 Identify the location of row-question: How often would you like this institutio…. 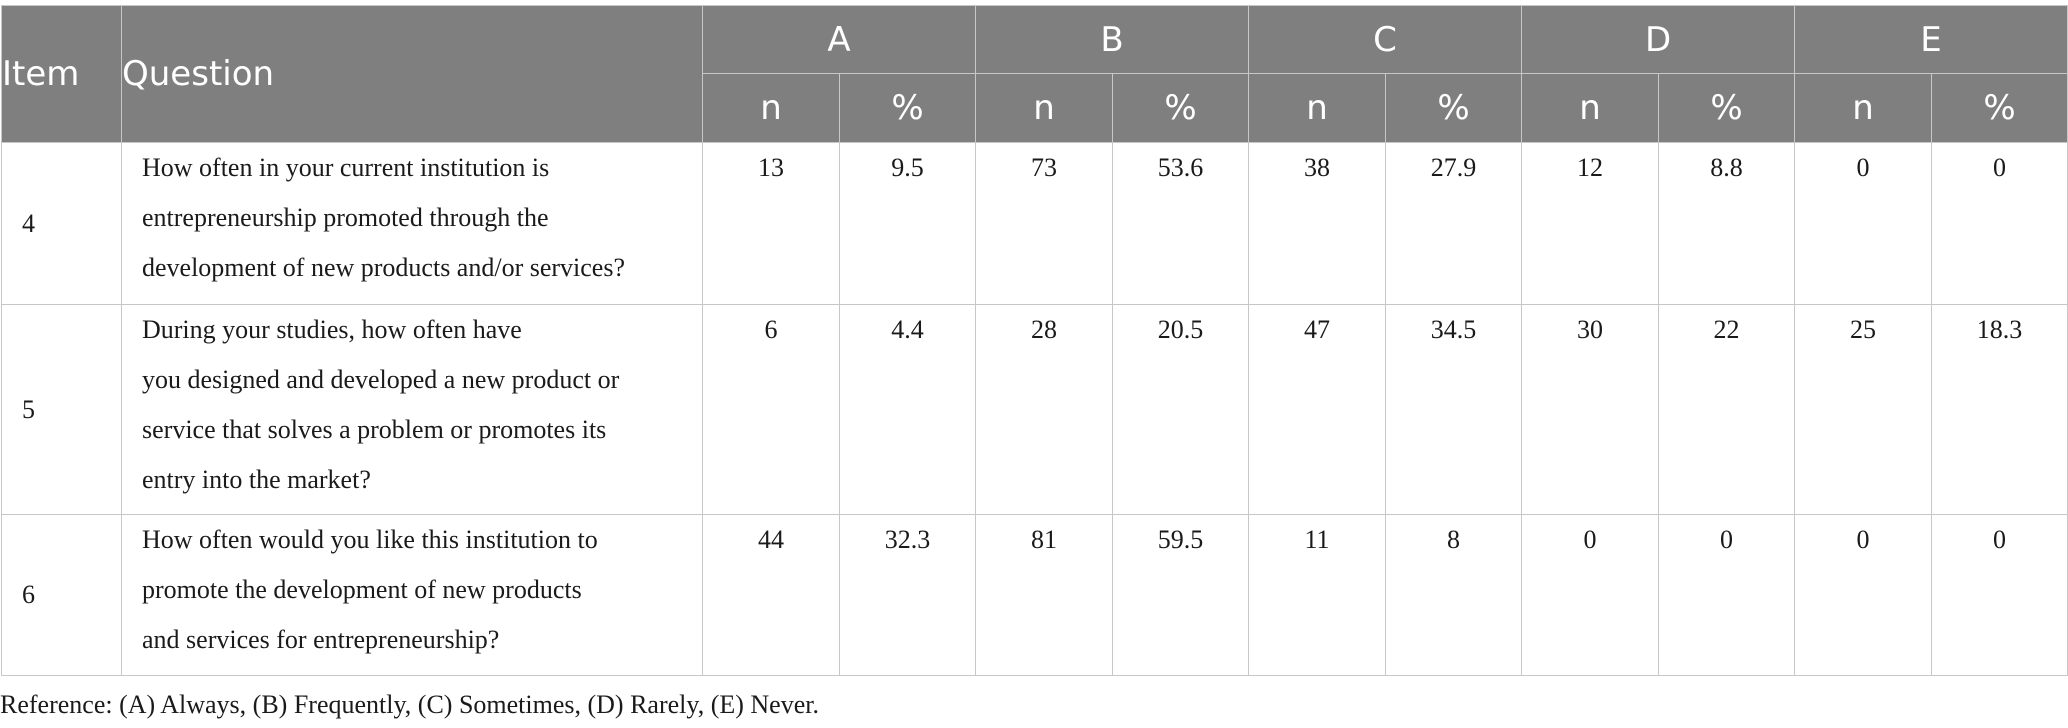
(412, 595).